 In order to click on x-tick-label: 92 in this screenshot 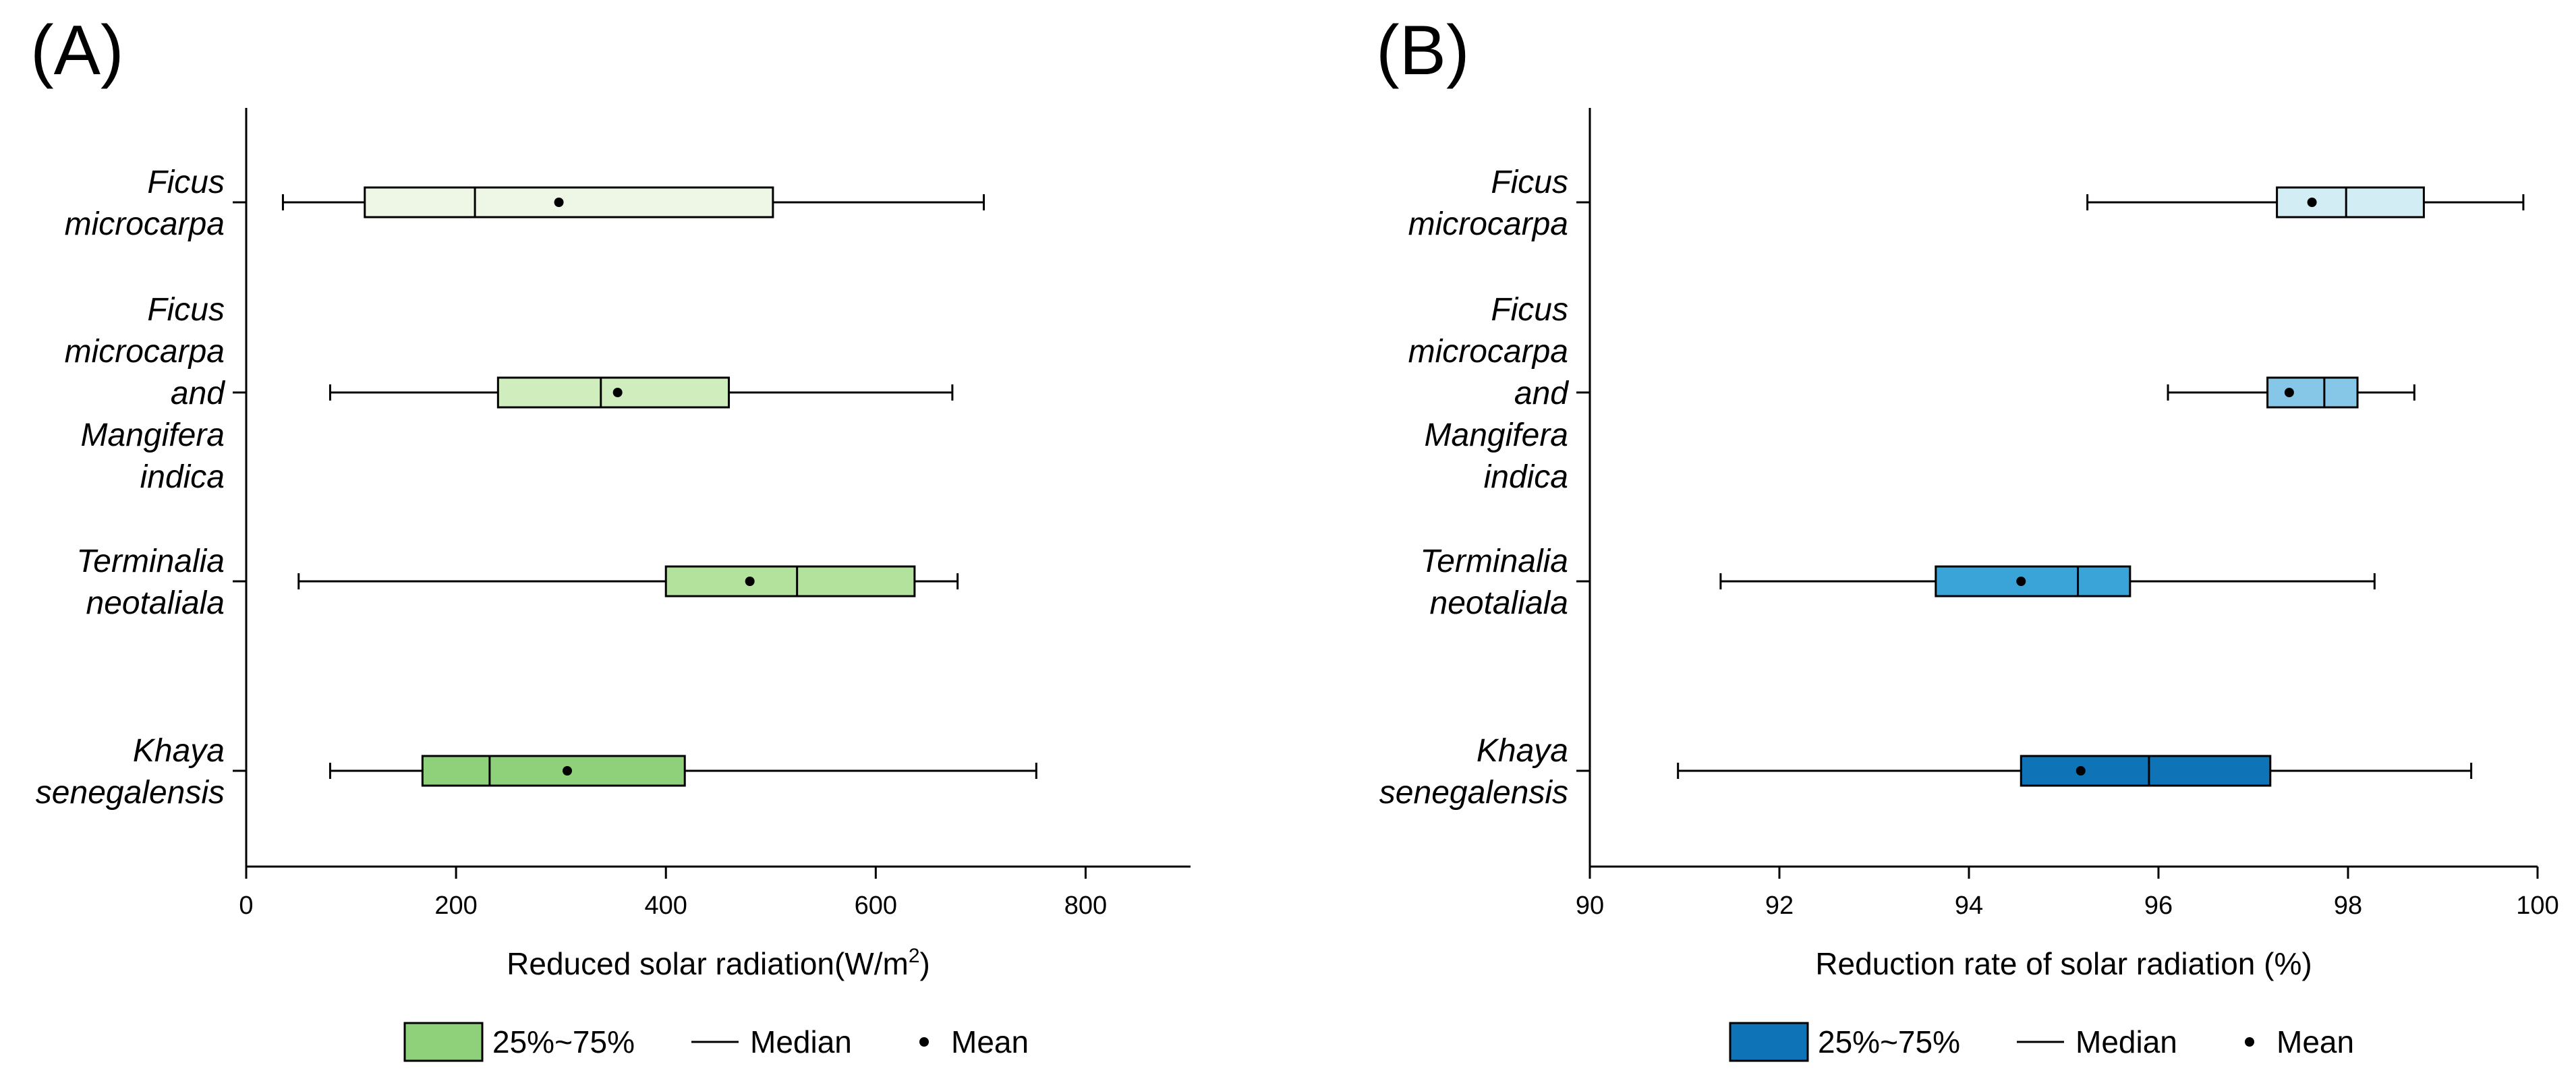, I will do `click(1779, 906)`.